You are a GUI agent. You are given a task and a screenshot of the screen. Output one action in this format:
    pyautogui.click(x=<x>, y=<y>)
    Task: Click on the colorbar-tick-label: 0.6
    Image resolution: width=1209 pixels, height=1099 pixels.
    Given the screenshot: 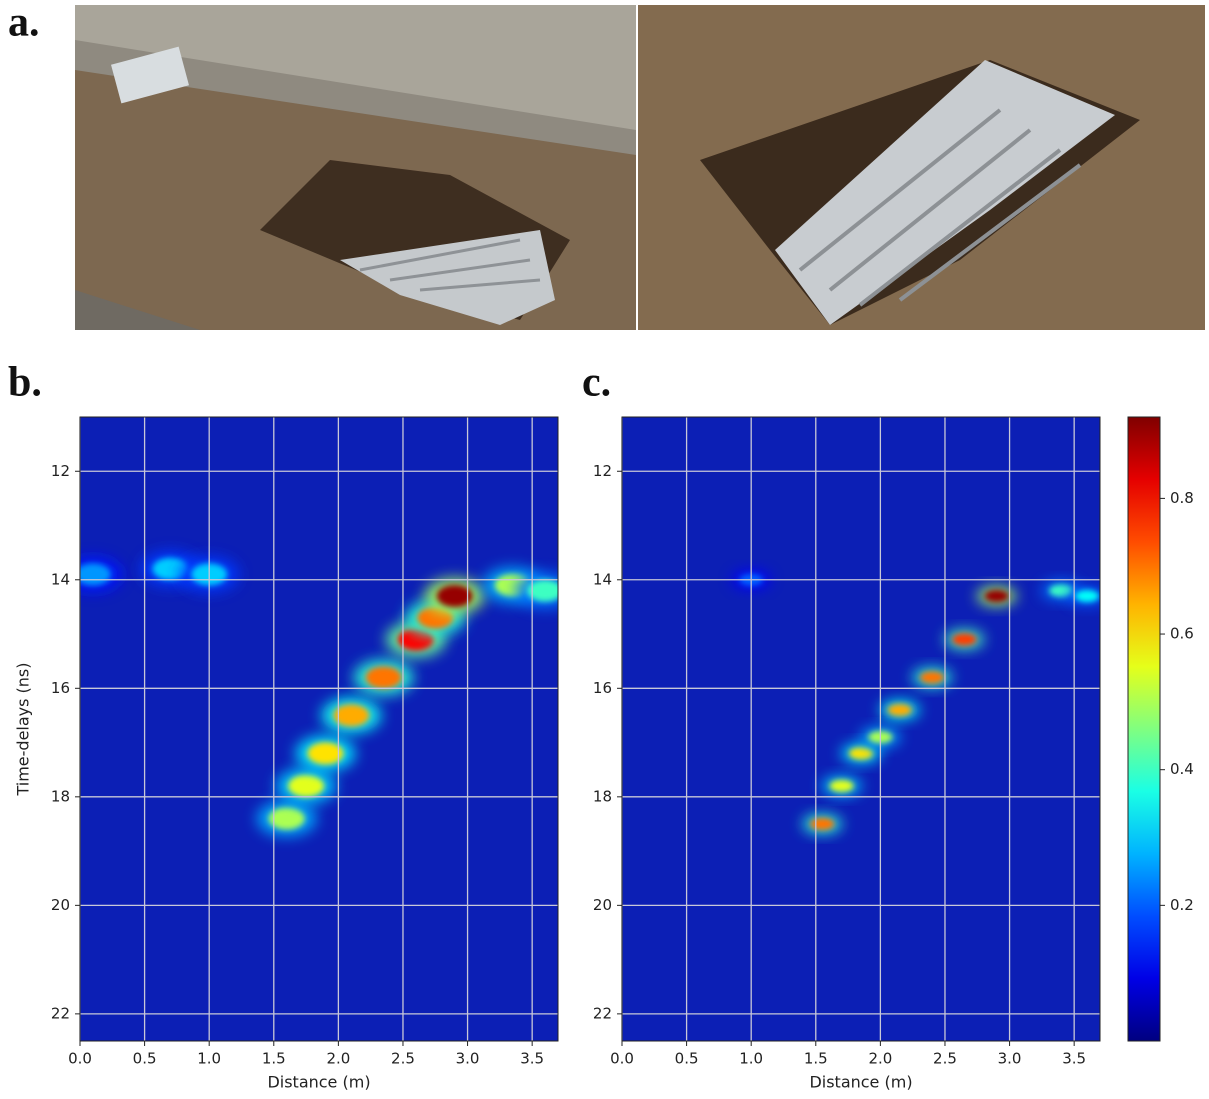 What is the action you would take?
    pyautogui.click(x=1182, y=634)
    